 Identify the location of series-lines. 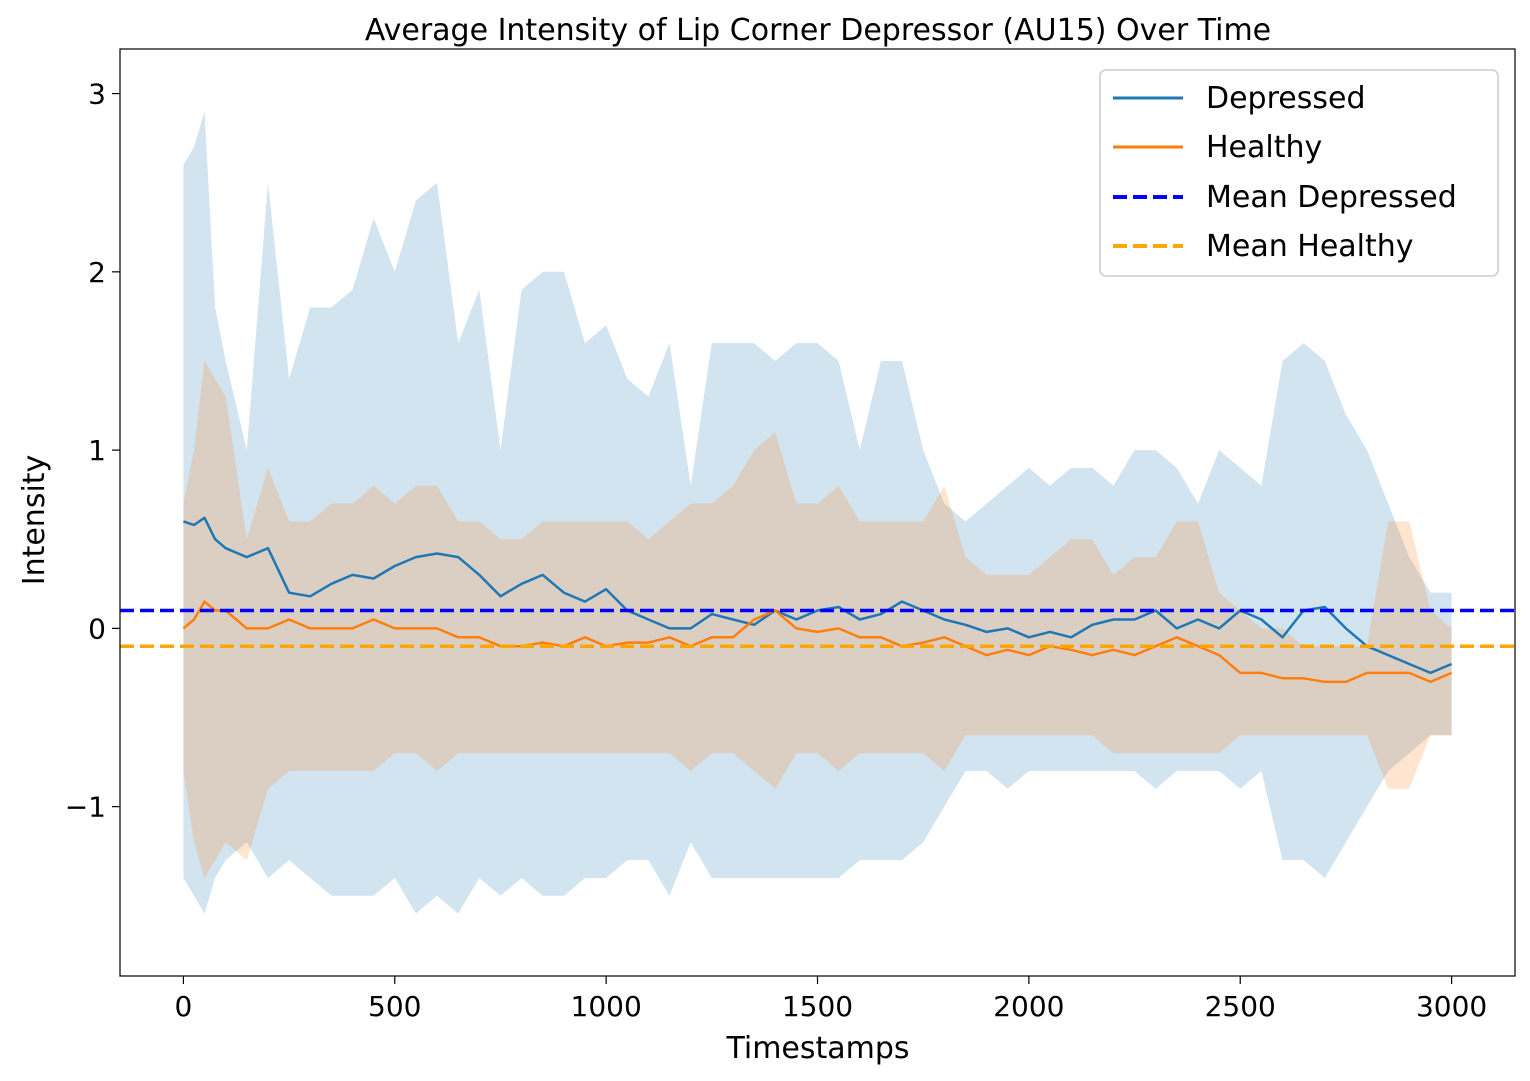
(817, 600).